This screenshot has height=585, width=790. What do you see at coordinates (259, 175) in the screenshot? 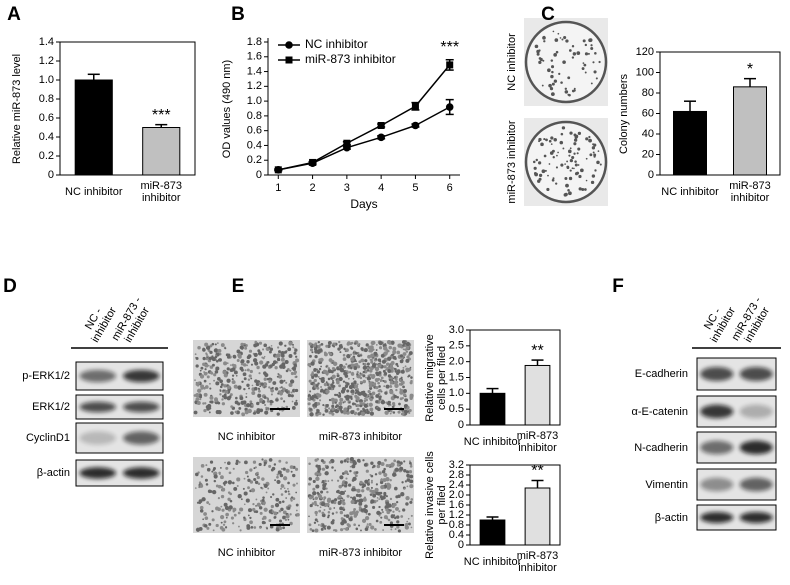
I see `y-tick-label: 0` at bounding box center [259, 175].